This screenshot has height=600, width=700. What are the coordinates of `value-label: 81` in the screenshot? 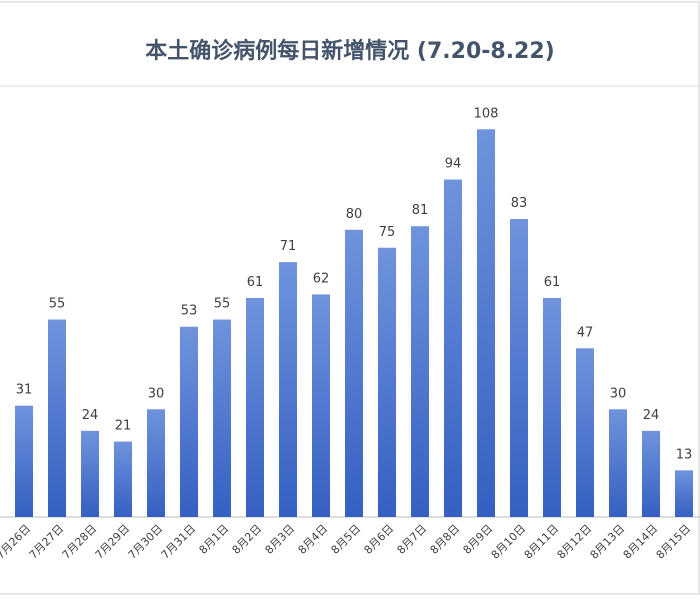 It's located at (420, 210).